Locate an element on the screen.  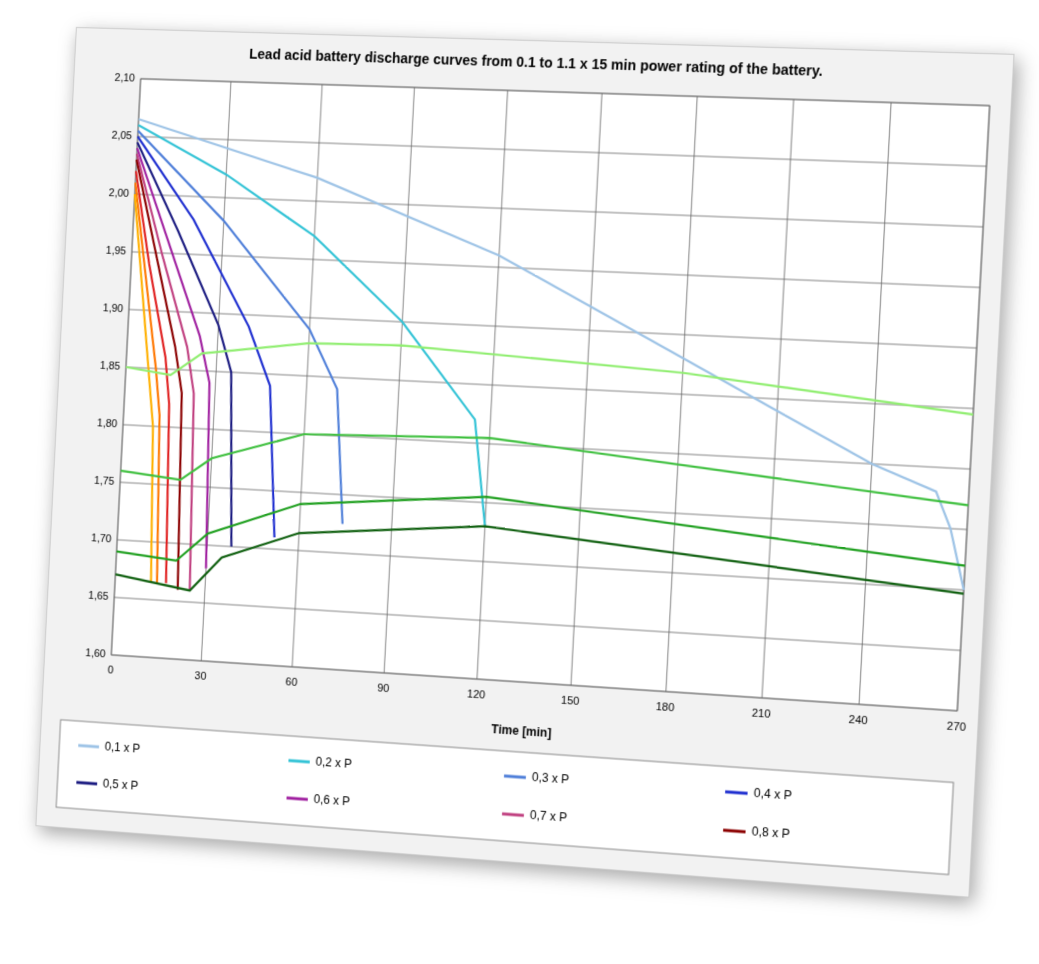
y-tick-label: 2,00 is located at coordinates (119, 193).